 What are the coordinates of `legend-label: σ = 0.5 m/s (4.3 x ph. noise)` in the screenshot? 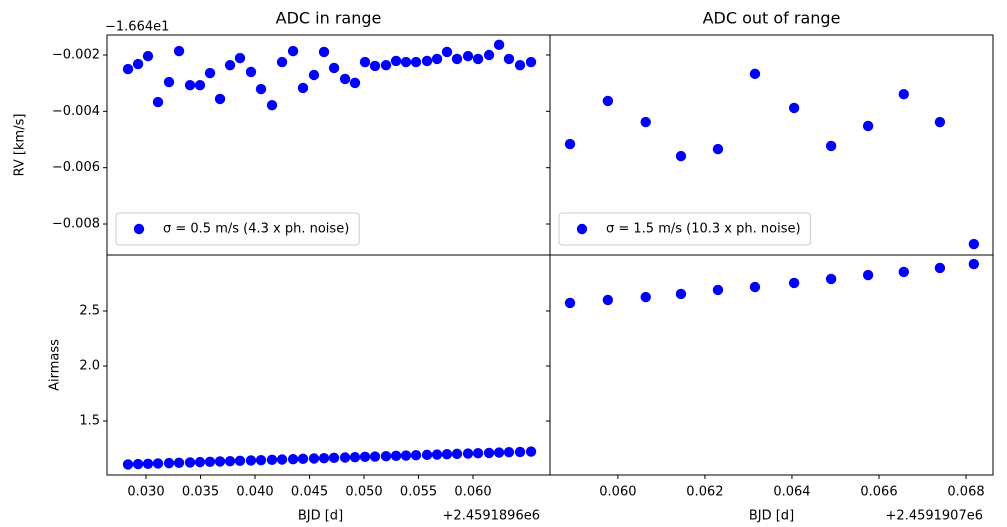 It's located at (256, 229).